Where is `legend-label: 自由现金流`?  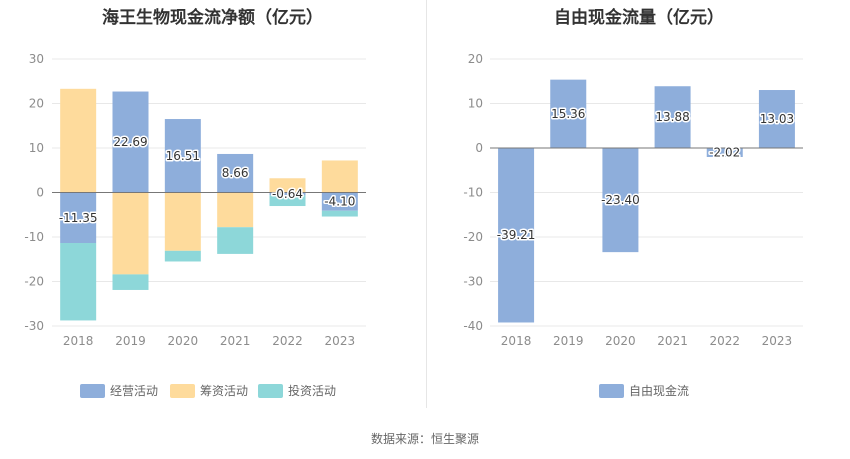
legend-label: 自由现金流 is located at coordinates (659, 390).